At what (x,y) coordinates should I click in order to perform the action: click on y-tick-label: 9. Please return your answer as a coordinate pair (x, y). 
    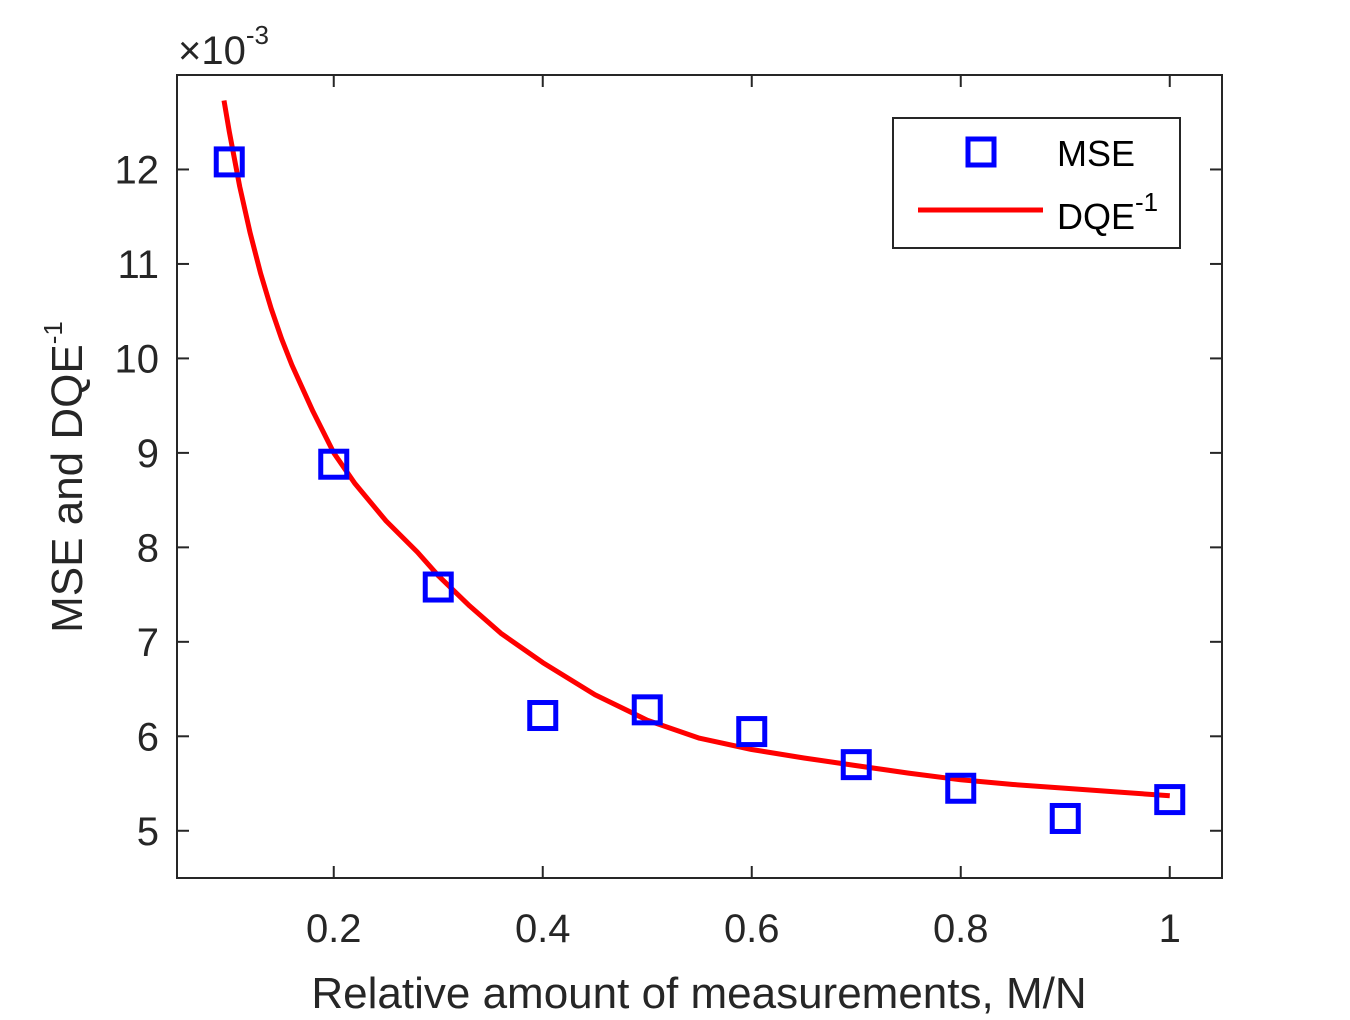
    Looking at the image, I should click on (148, 454).